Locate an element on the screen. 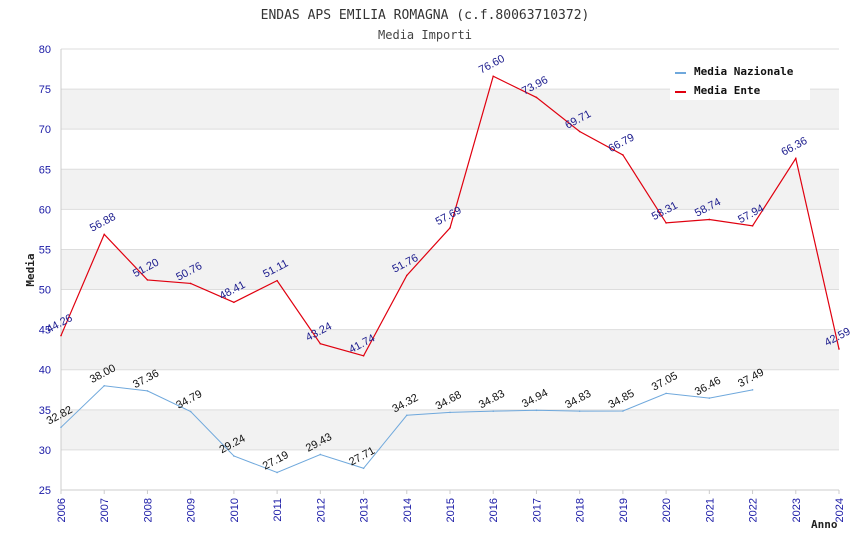  data-label-media-nazionale: 34.94 is located at coordinates (535, 399).